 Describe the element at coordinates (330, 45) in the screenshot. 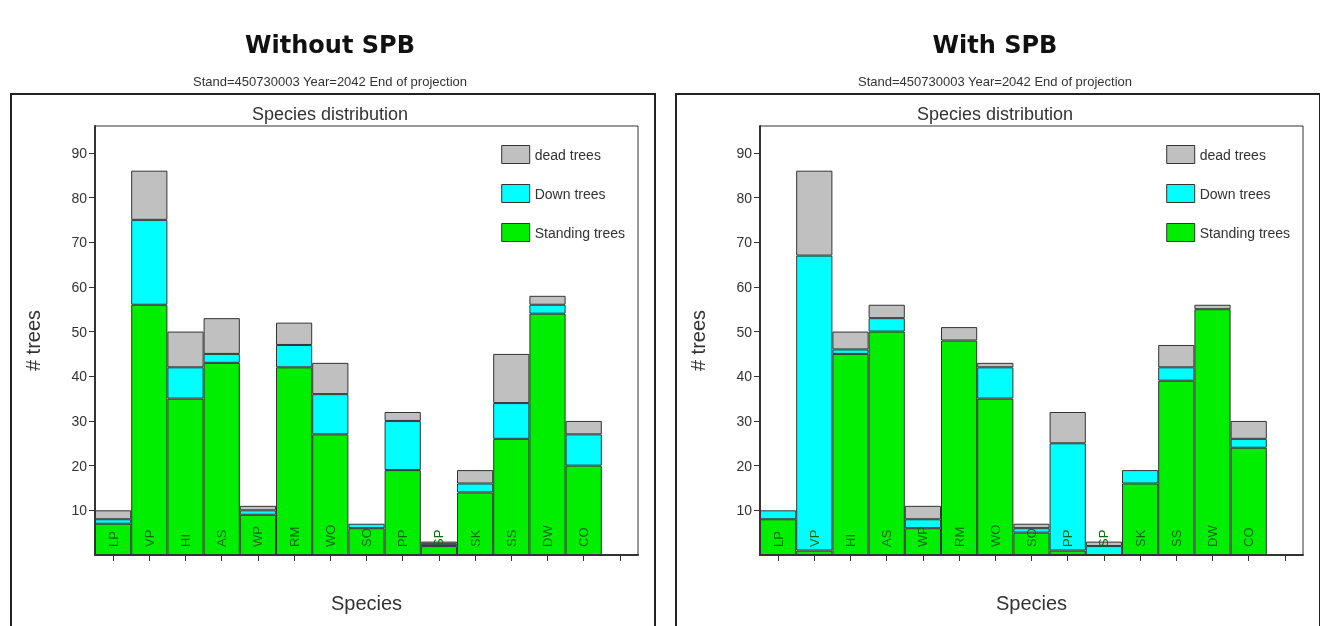

I see `chart-title: Without SPB` at that location.